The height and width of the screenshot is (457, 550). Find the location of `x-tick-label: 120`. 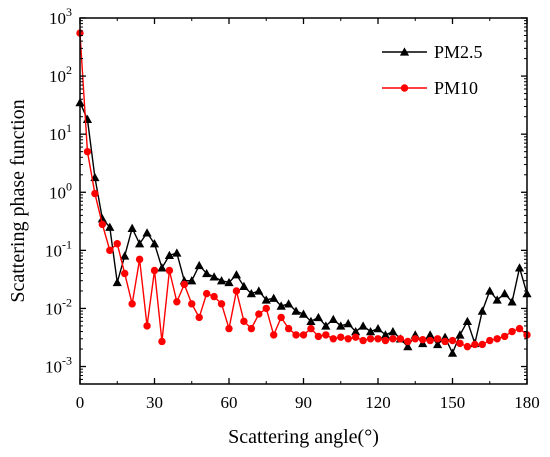

x-tick-label: 120 is located at coordinates (378, 402).